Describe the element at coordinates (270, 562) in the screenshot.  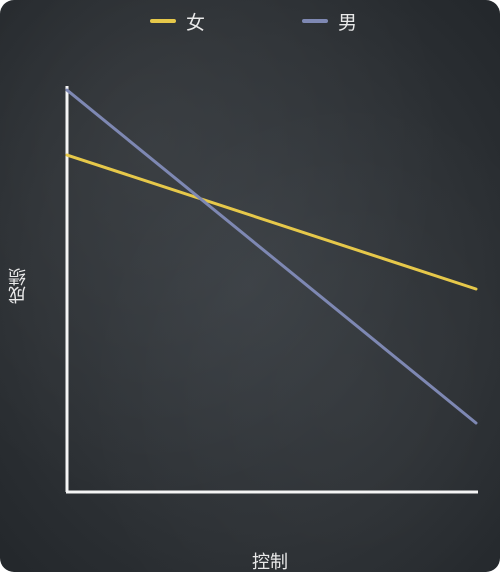
I see `x-axis-label: 控制` at that location.